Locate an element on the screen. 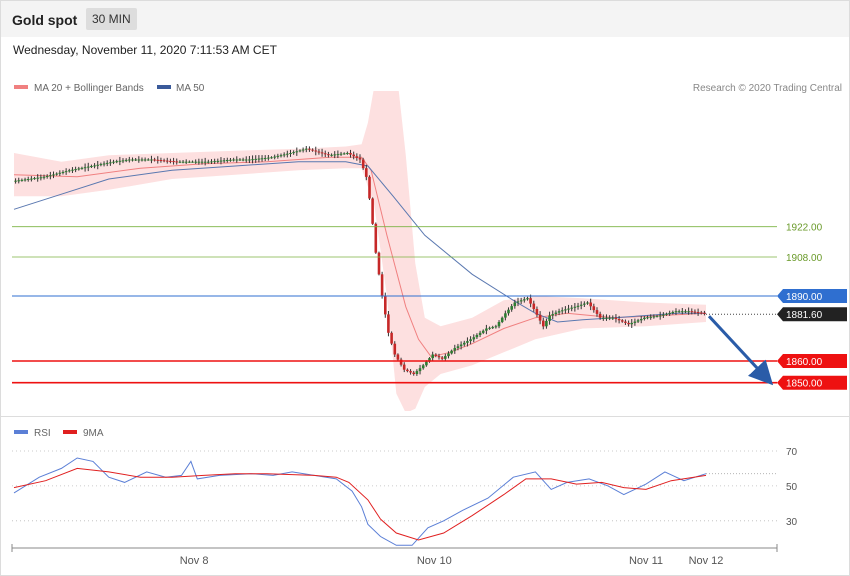 The width and height of the screenshot is (850, 576). instrument-title: Gold spot is located at coordinates (45, 20).